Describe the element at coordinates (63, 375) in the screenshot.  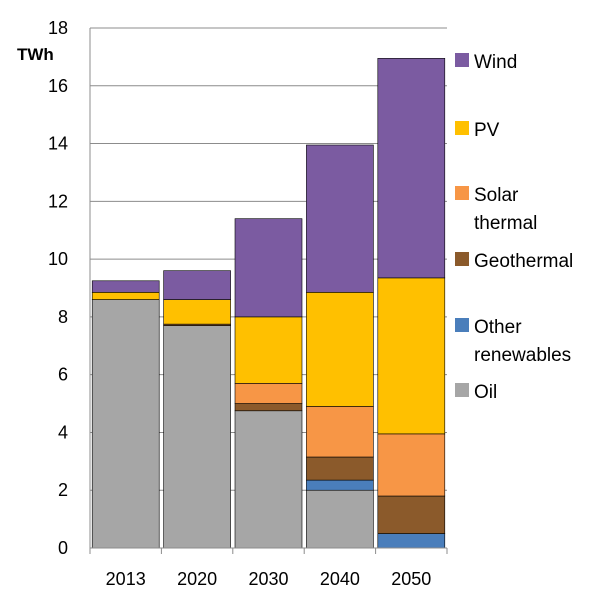
I see `y-tick-label: 6` at that location.